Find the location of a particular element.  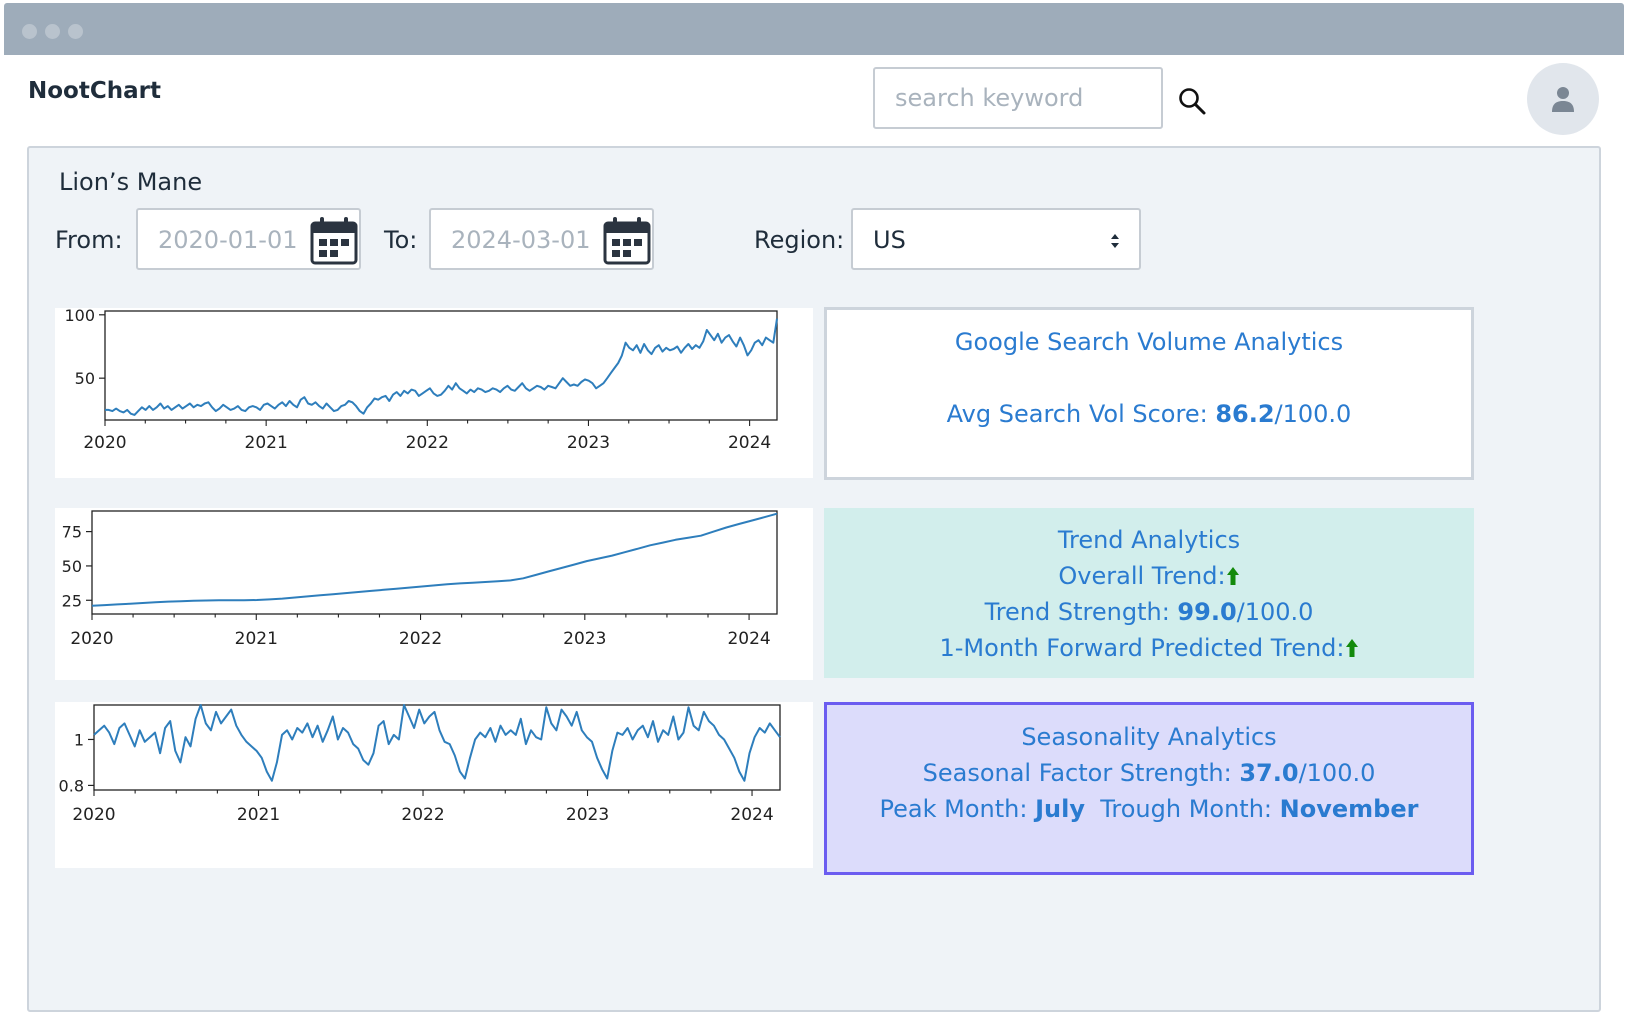

region-select-value: US is located at coordinates (889, 240).